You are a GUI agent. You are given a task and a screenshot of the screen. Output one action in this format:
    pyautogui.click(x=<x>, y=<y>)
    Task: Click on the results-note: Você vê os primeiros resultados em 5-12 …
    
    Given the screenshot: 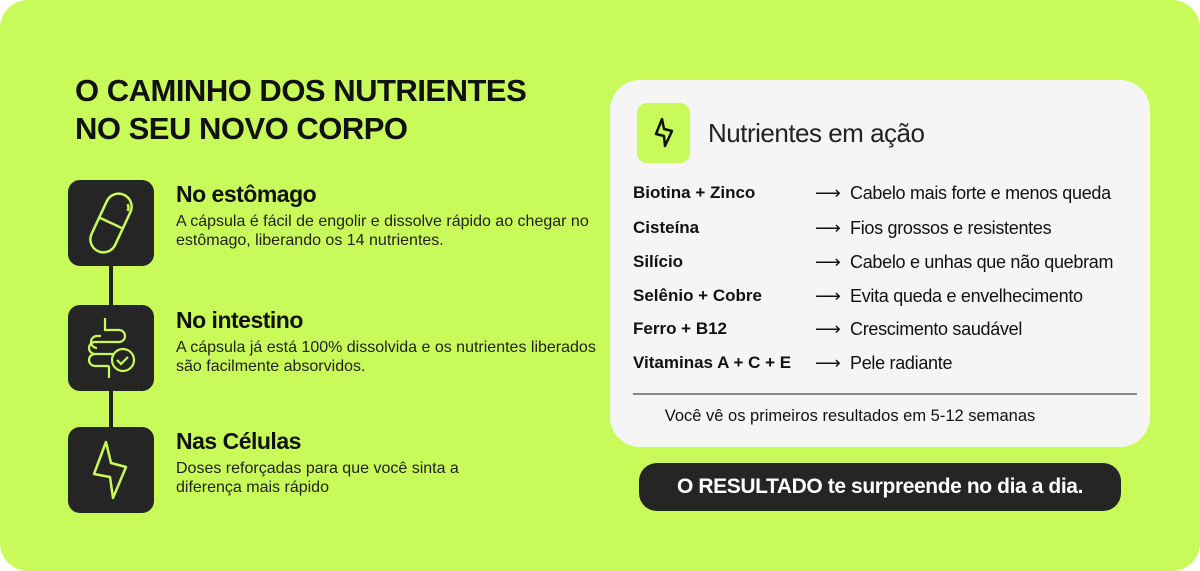 What is the action you would take?
    pyautogui.click(x=850, y=416)
    